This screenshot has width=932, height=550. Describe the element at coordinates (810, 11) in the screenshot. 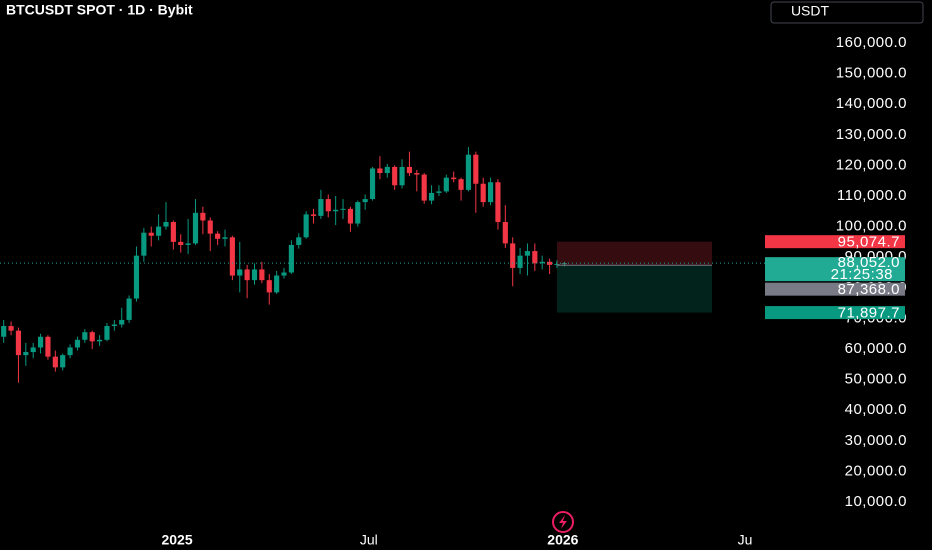

I see `currency-label: USDT` at that location.